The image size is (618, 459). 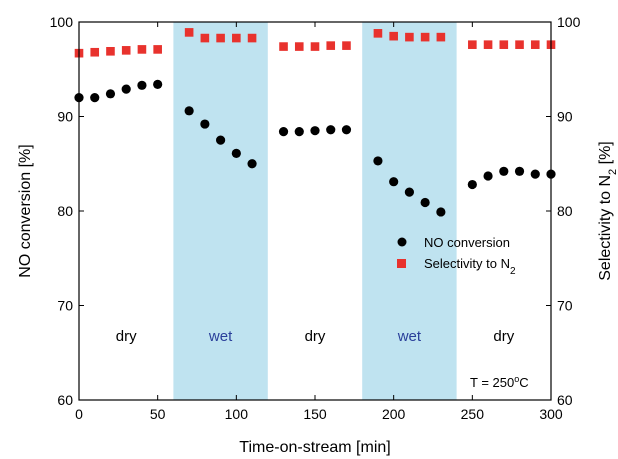 I want to click on y2-axis-title-unit: [%], so click(x=605, y=155).